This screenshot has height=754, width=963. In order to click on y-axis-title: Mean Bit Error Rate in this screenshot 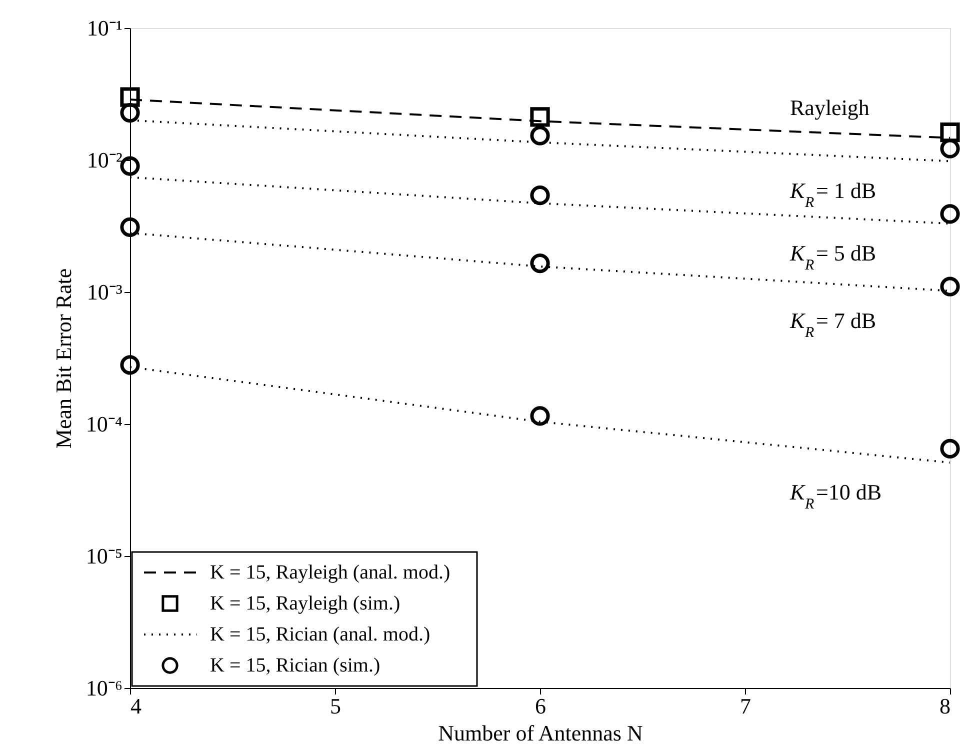, I will do `click(63, 358)`.